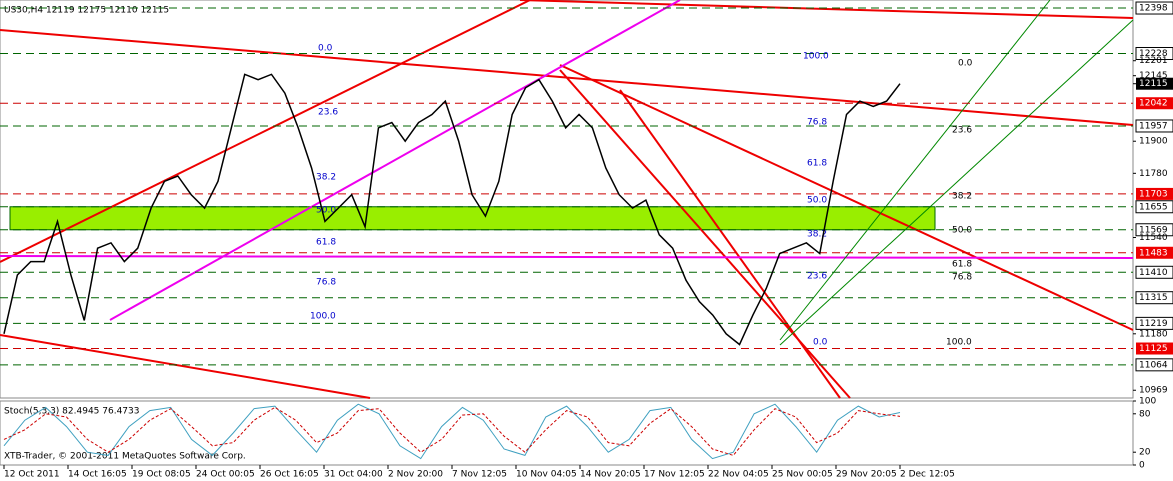  Describe the element at coordinates (225, 475) in the screenshot. I see `x-tick-label: 24 Oct 00:05` at that location.